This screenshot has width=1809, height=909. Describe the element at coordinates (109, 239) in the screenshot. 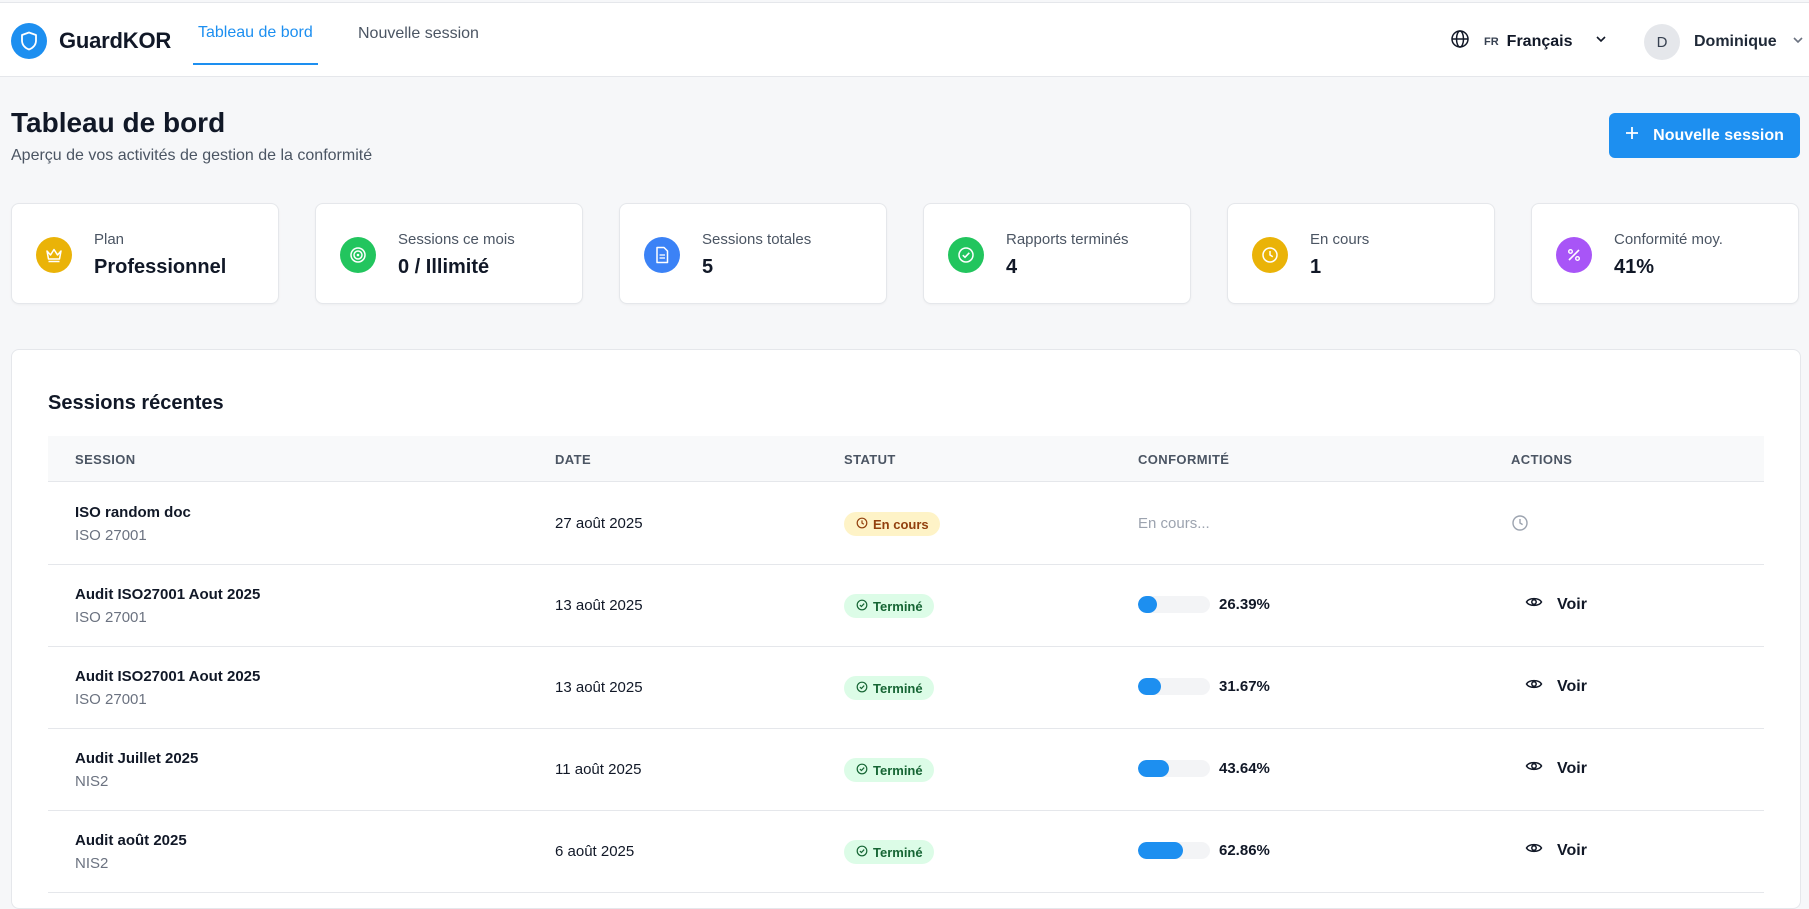

I see `stat-label: Plan` at that location.